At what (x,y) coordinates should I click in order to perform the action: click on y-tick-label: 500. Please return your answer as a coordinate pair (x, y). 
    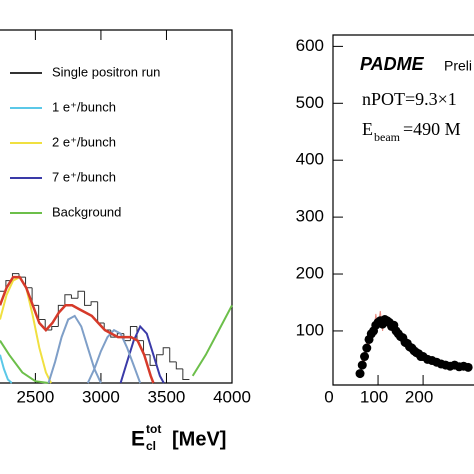
    Looking at the image, I should click on (310, 102).